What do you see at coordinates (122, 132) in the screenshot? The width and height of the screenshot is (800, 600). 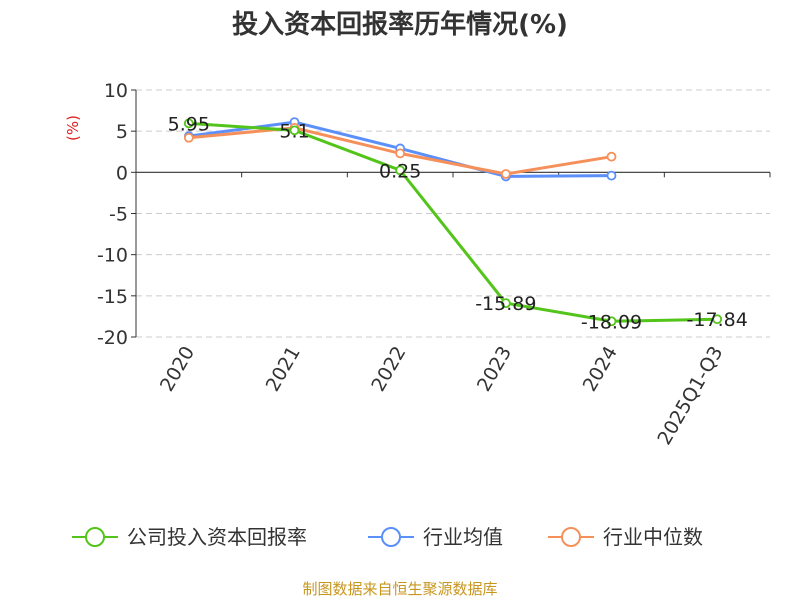 I see `y-tick-label: 5` at bounding box center [122, 132].